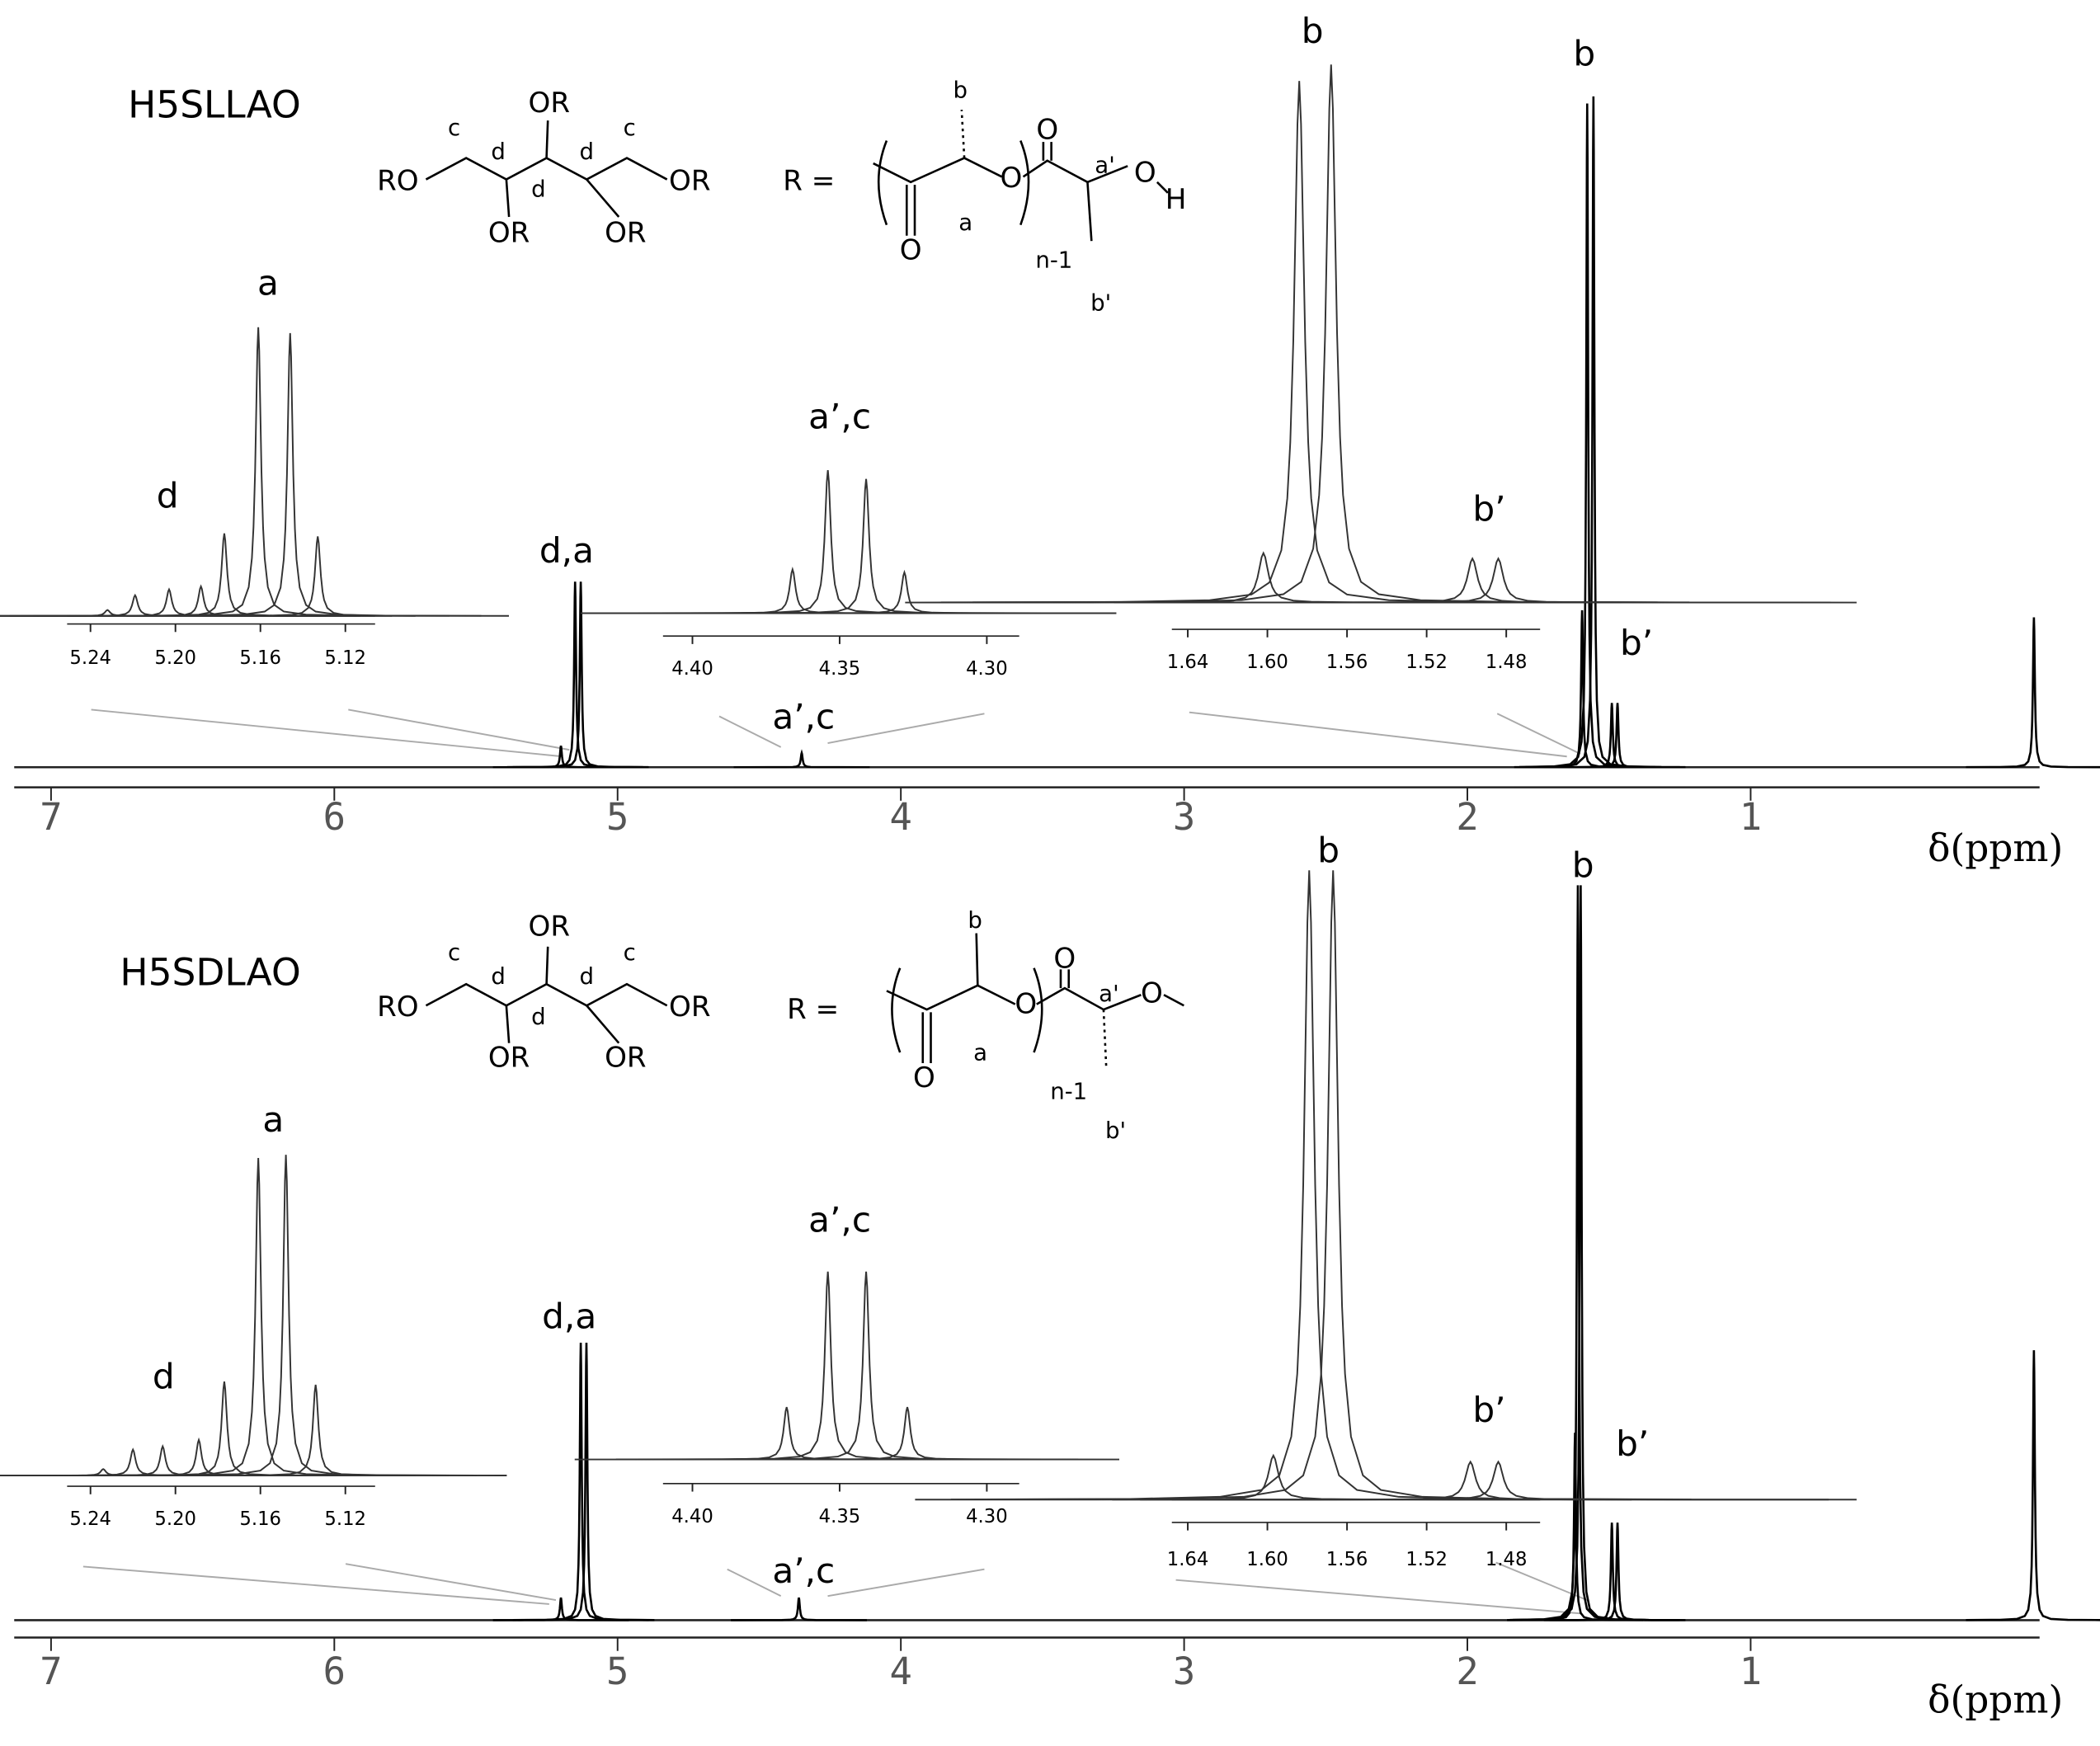 Image resolution: width=2100 pixels, height=1746 pixels. Describe the element at coordinates (1995, 1700) in the screenshot. I see `x-axis-label: δ(ppm)` at that location.